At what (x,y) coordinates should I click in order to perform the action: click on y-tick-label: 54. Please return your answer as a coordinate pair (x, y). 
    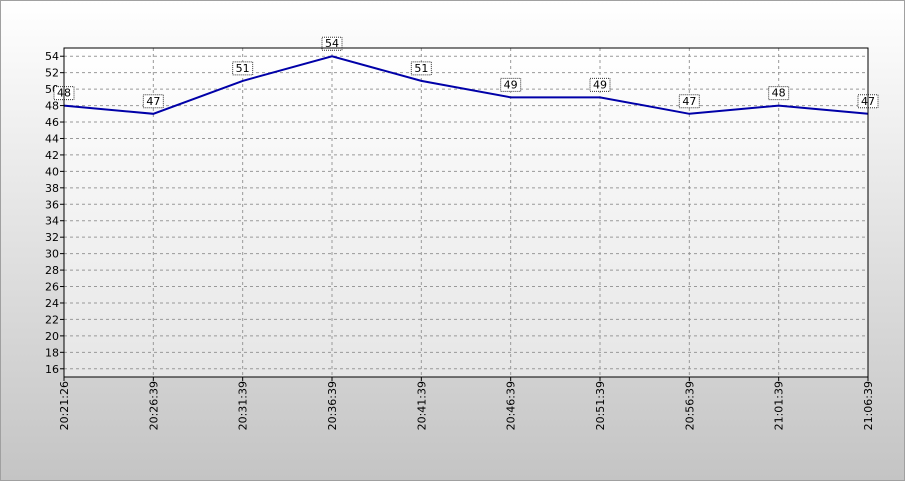
    Looking at the image, I should click on (52, 56).